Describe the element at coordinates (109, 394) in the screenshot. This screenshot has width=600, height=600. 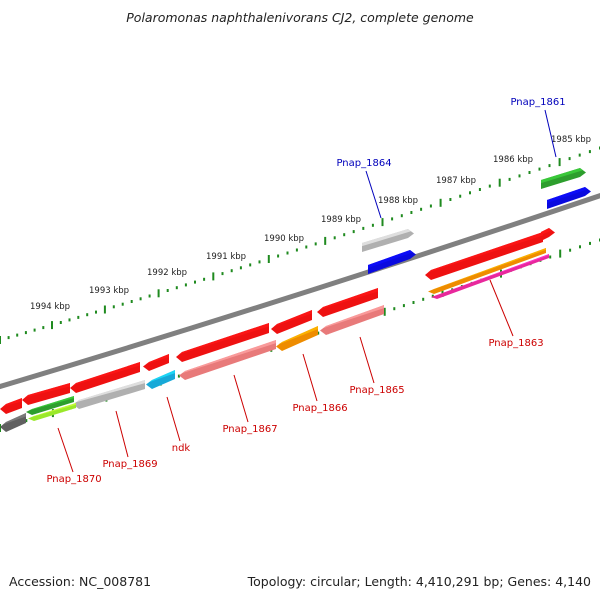
I see `feature-Pnap_1869-cds` at that location.